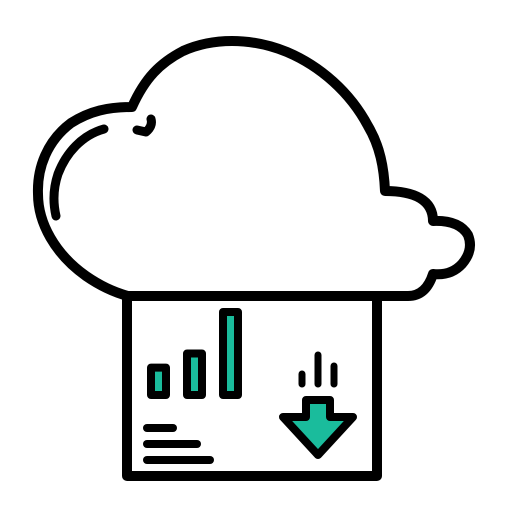 The width and height of the screenshot is (512, 512). What do you see at coordinates (230, 353) in the screenshot?
I see `bar-tall` at bounding box center [230, 353].